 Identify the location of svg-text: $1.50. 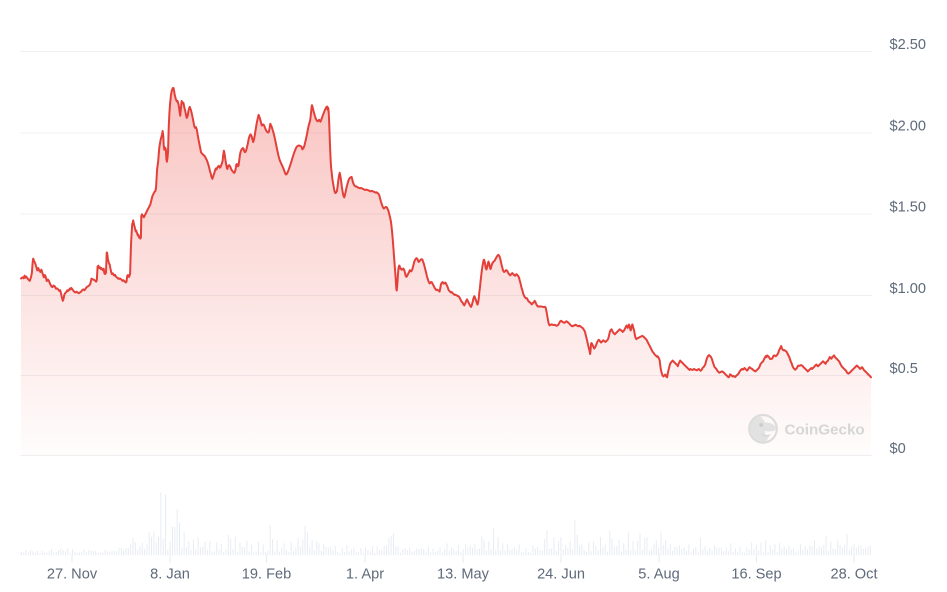
(908, 208).